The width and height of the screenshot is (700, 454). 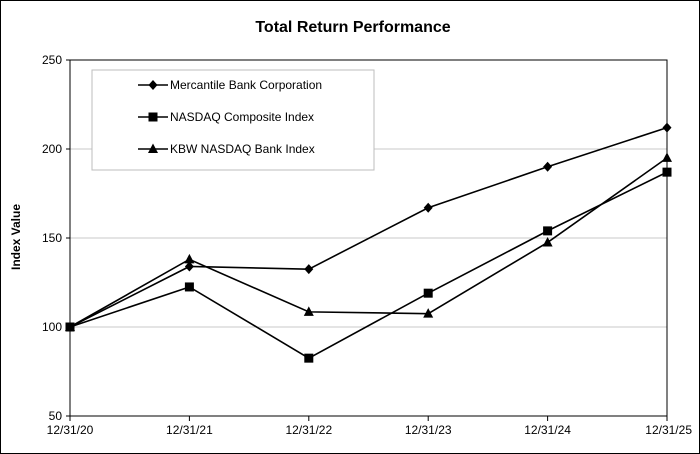 What do you see at coordinates (189, 430) in the screenshot?
I see `x-tick-label: 12/31/21` at bounding box center [189, 430].